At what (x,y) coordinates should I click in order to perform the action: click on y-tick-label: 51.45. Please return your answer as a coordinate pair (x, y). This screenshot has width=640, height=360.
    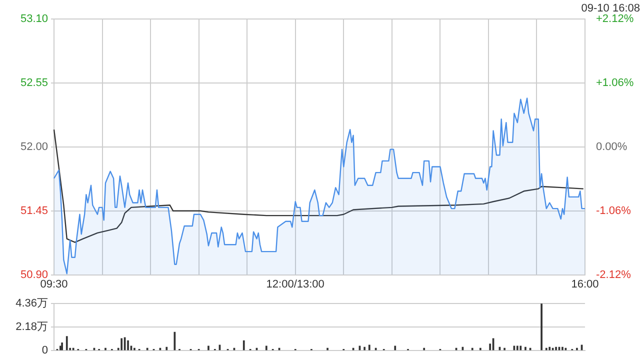
    Looking at the image, I should click on (34, 210).